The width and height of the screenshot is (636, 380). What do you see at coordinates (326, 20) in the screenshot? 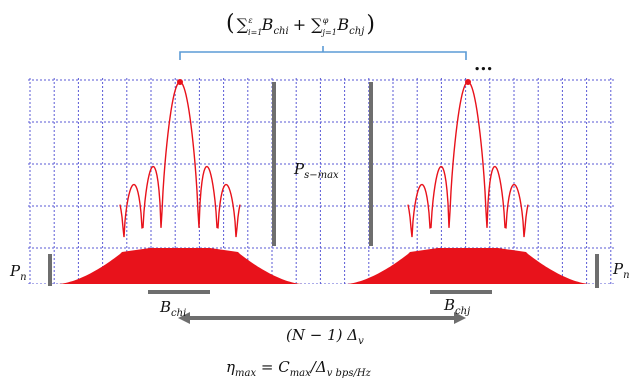
I see `sum2-sup: φ` at bounding box center [326, 20].